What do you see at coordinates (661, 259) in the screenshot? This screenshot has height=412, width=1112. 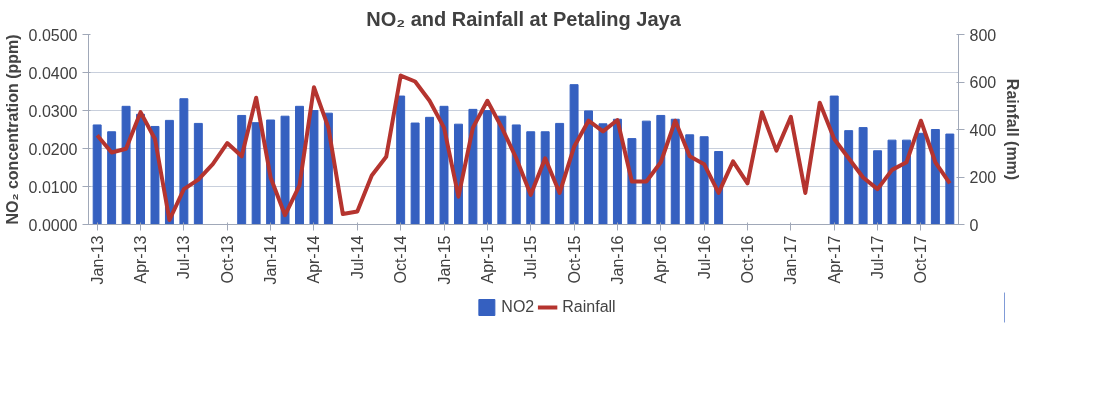 I see `x-tick-label: Apr-16` at bounding box center [661, 259].